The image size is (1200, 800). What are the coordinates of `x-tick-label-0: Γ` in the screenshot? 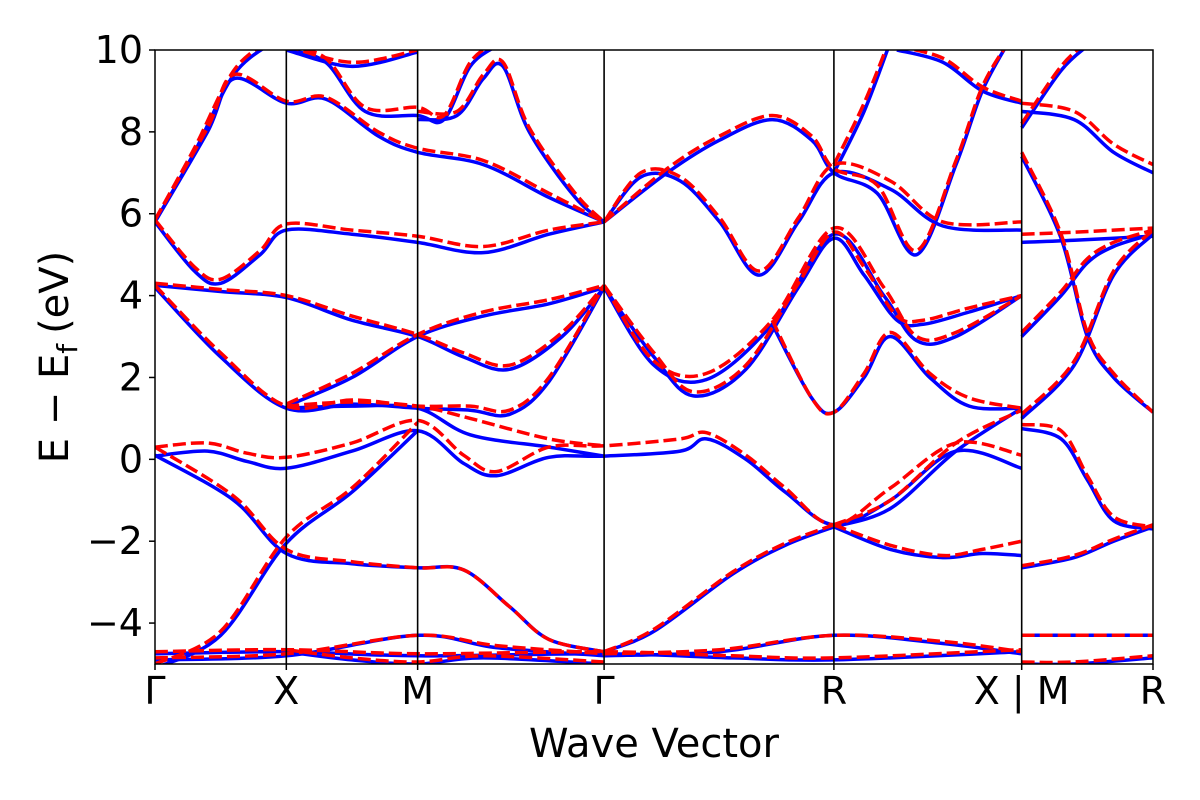 It's located at (154, 691).